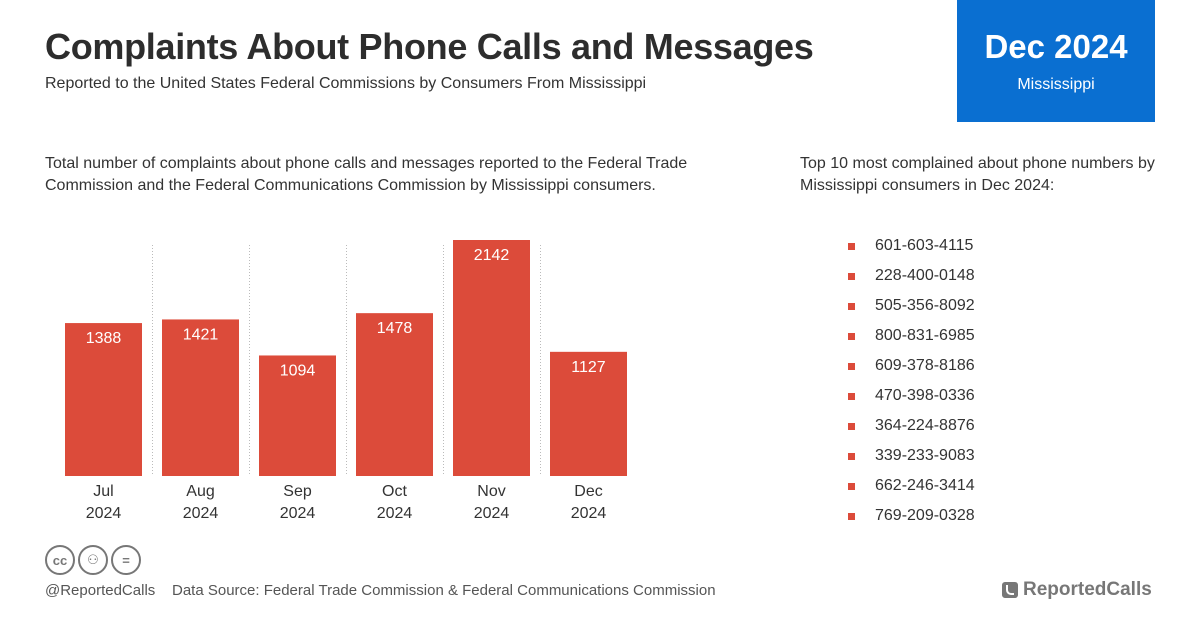 This screenshot has width=1200, height=630. I want to click on badge-period: Dec 2024, so click(1056, 46).